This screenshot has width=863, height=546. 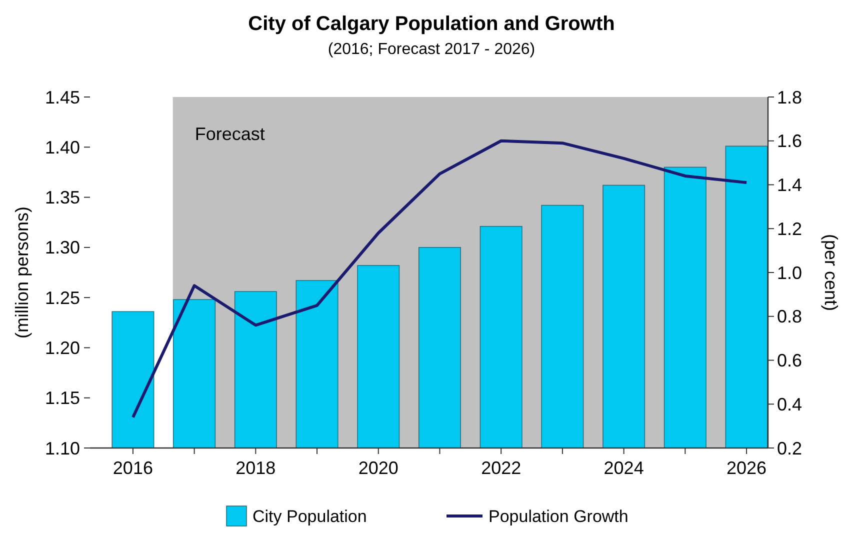 What do you see at coordinates (789, 316) in the screenshot?
I see `y2-tick-label: 0.8` at bounding box center [789, 316].